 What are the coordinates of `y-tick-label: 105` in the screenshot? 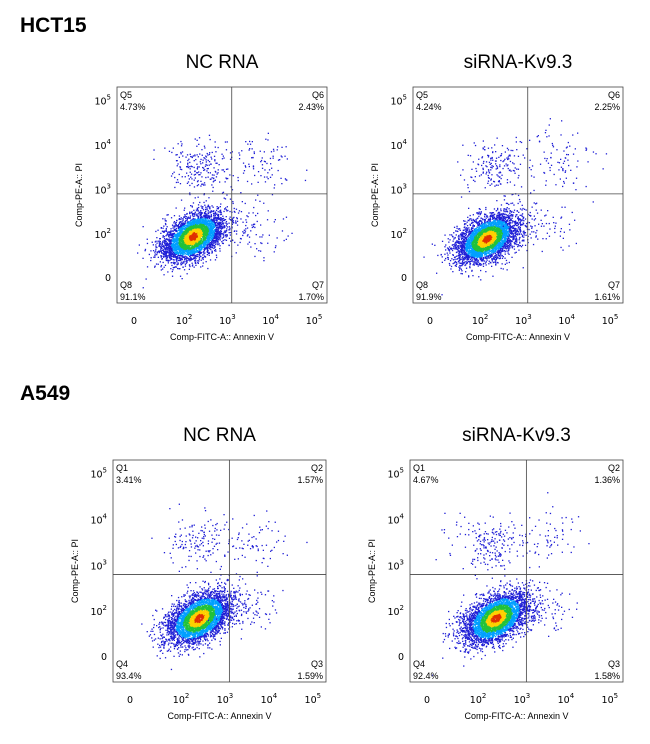 It's located at (102, 100).